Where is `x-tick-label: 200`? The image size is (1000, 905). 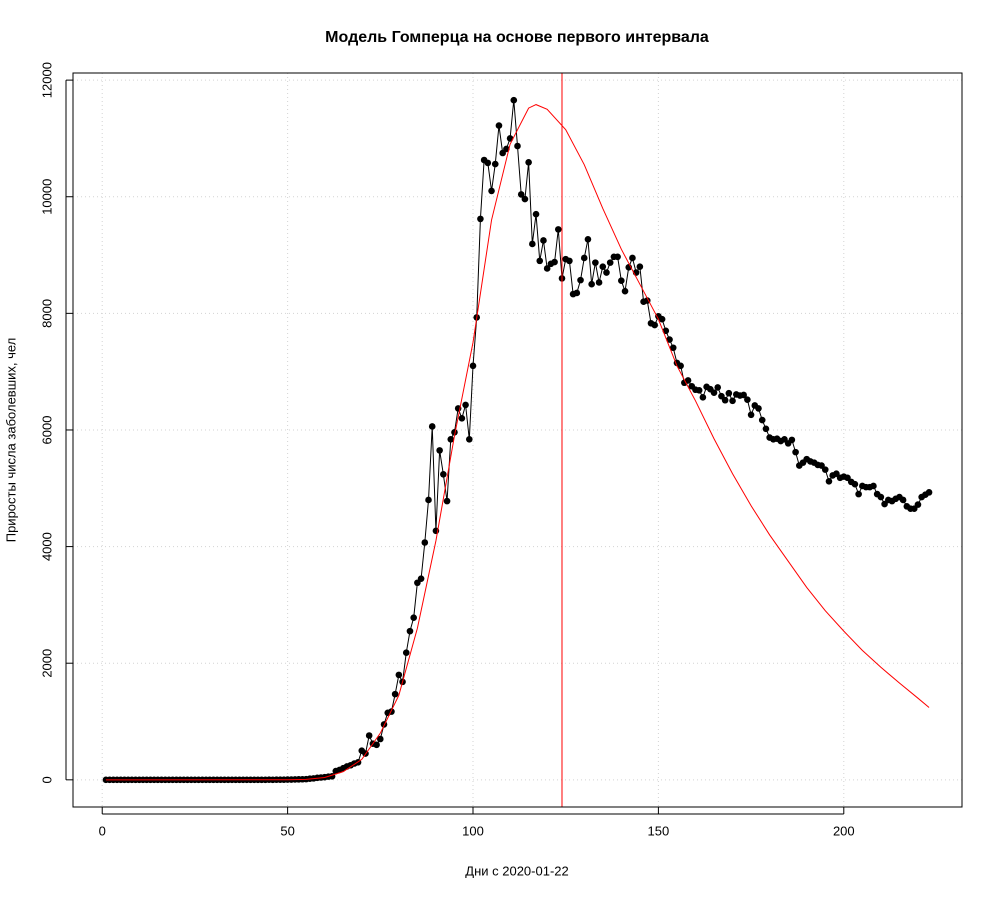 x-tick-label: 200 is located at coordinates (844, 830).